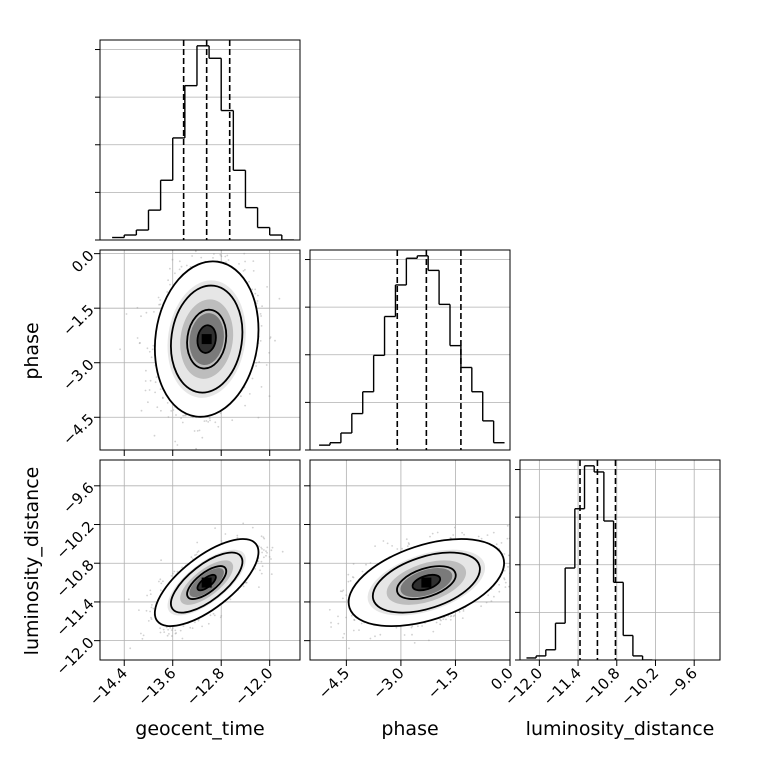 This screenshot has width=760, height=760. Describe the element at coordinates (156, 686) in the screenshot. I see `x-tick-label: −13.6` at that location.